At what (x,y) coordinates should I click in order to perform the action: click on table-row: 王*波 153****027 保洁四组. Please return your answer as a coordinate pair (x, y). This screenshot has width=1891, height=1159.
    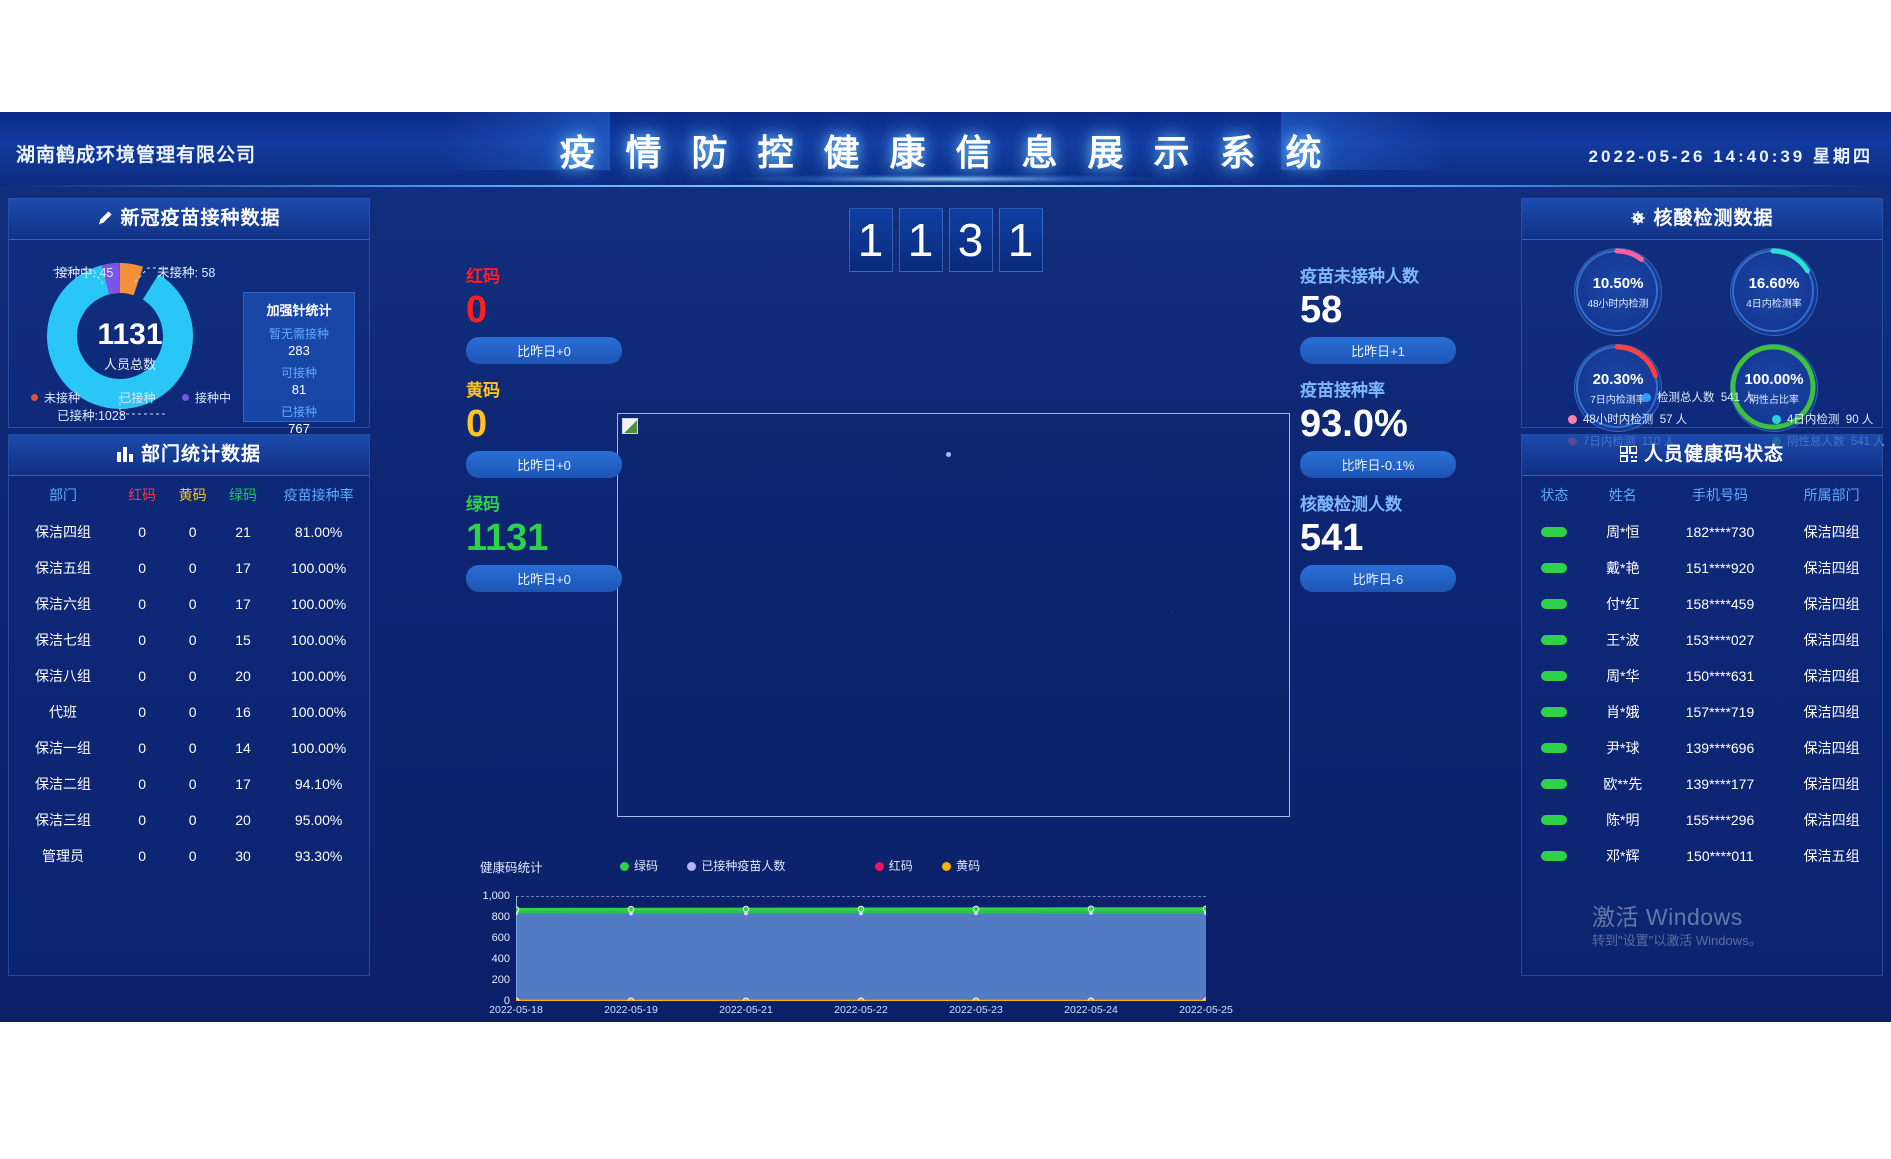
    Looking at the image, I should click on (1702, 640).